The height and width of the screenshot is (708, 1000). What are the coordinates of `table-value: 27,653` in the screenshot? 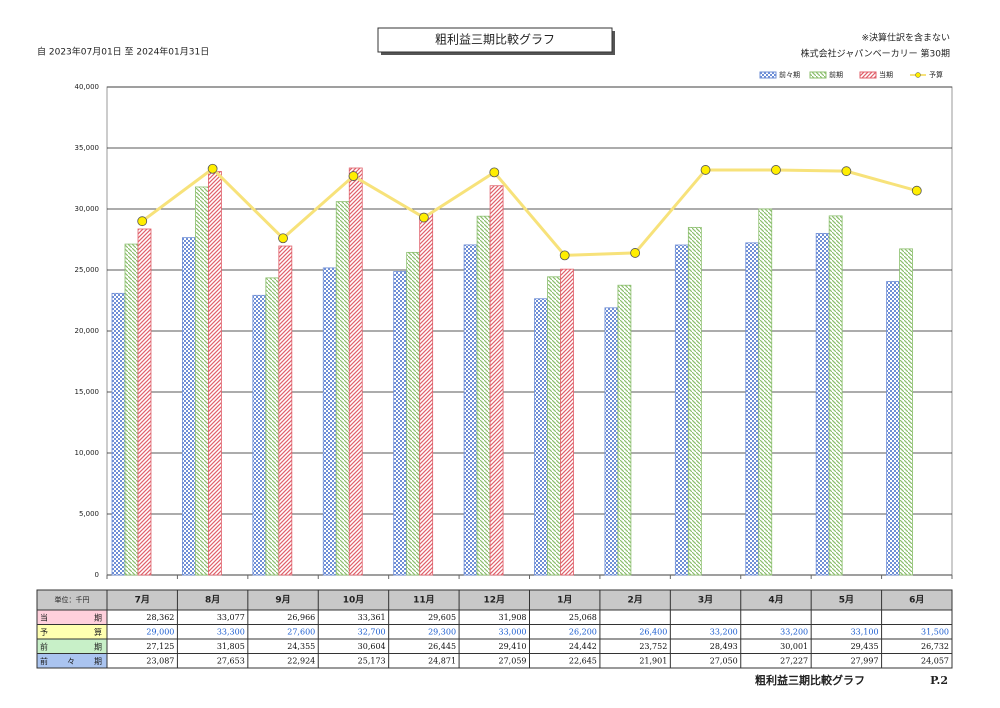 It's located at (231, 660).